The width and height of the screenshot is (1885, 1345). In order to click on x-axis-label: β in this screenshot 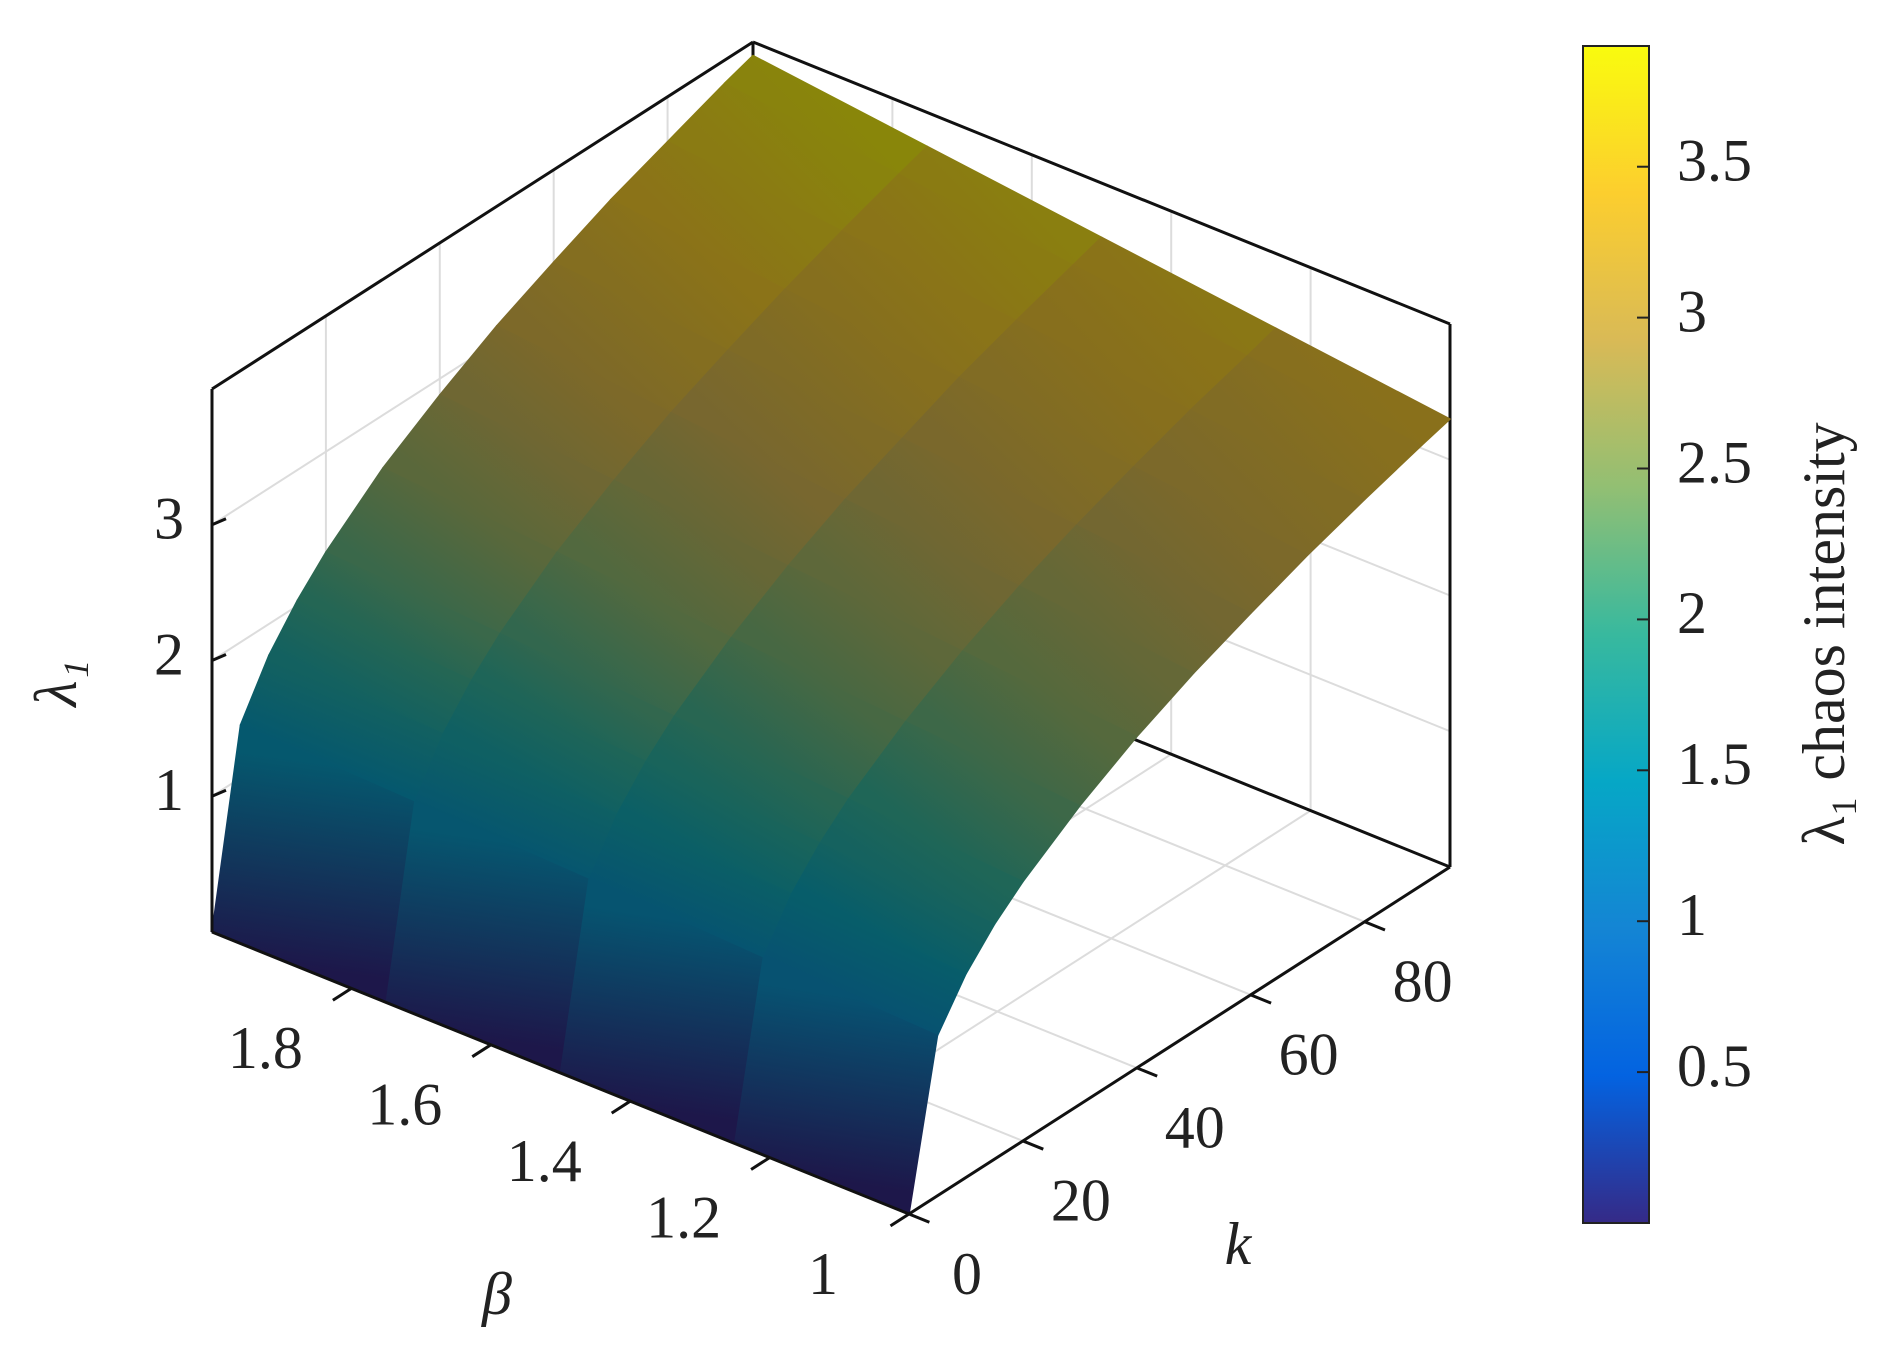, I will do `click(496, 1294)`.